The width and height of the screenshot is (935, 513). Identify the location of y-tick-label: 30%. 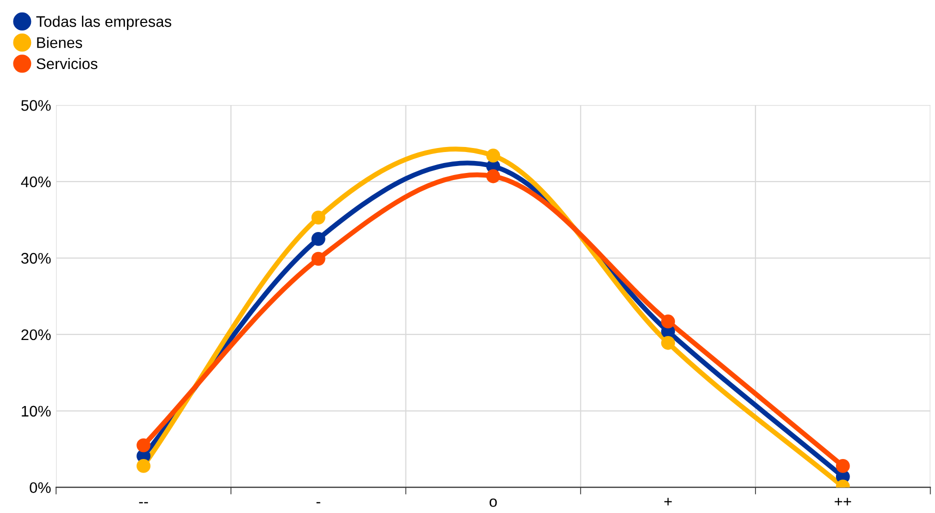
(36, 258).